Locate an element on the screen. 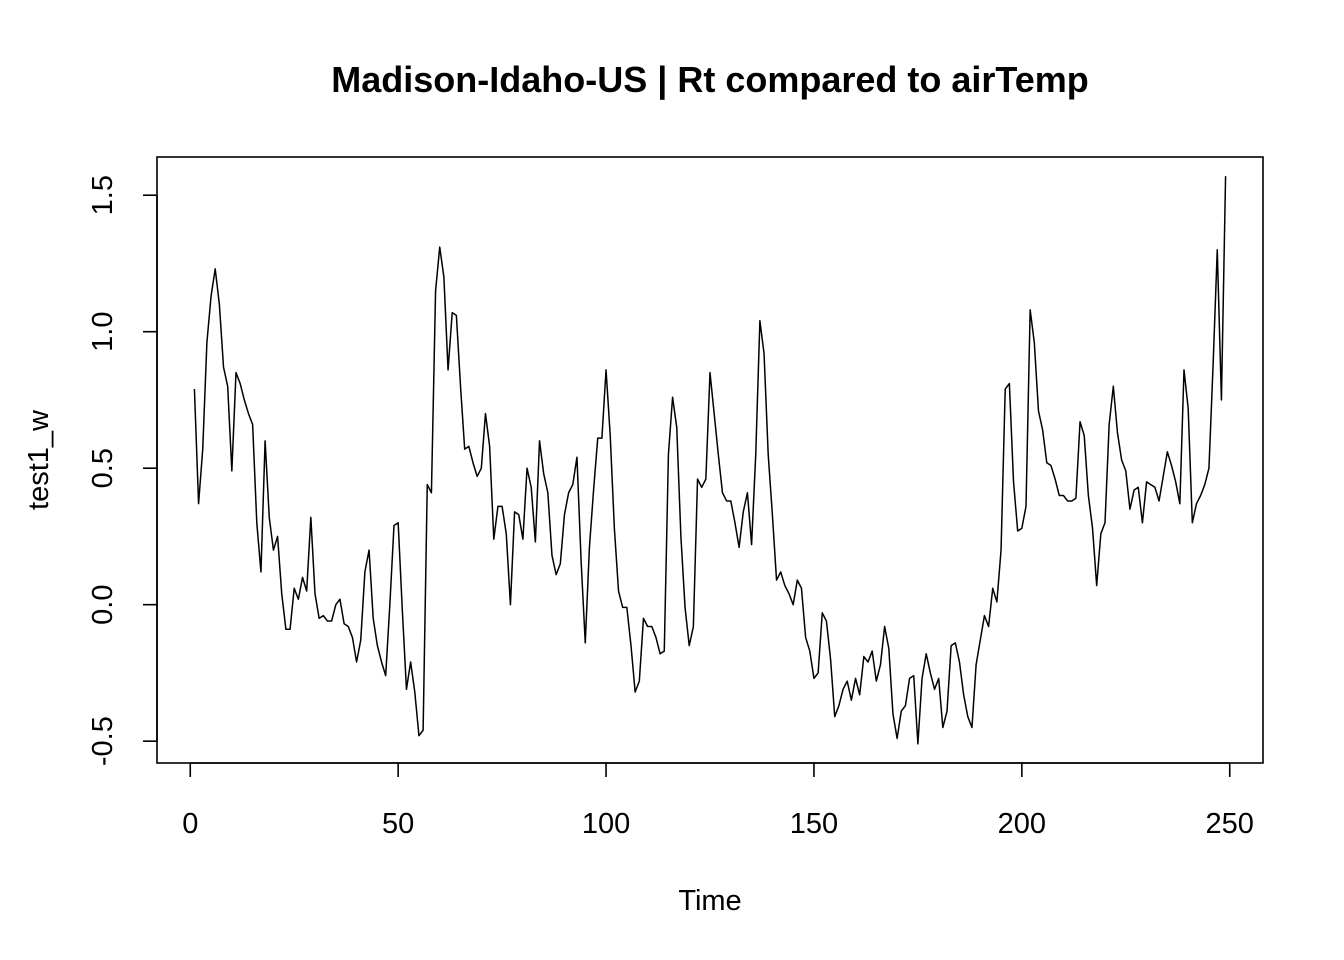 The image size is (1344, 960). x-tick-label: 50 is located at coordinates (398, 824).